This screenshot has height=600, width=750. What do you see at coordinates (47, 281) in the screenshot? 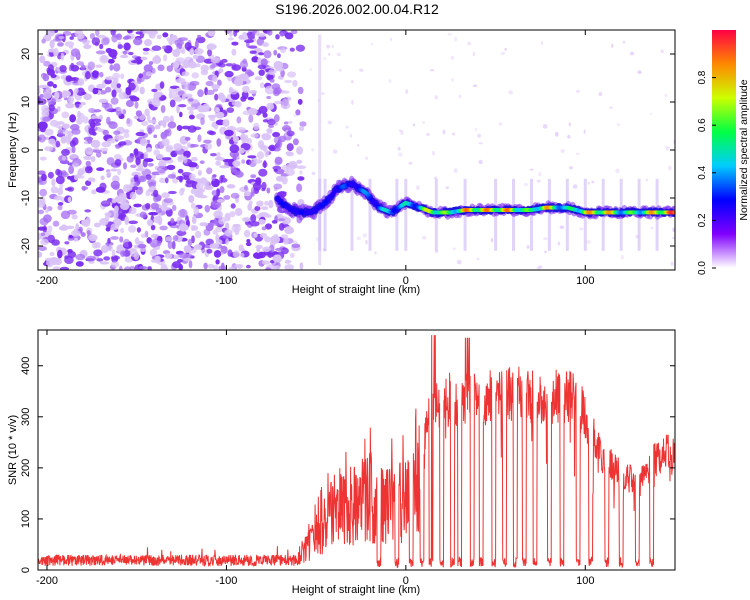
I see `x-tick-label: -200` at bounding box center [47, 281].